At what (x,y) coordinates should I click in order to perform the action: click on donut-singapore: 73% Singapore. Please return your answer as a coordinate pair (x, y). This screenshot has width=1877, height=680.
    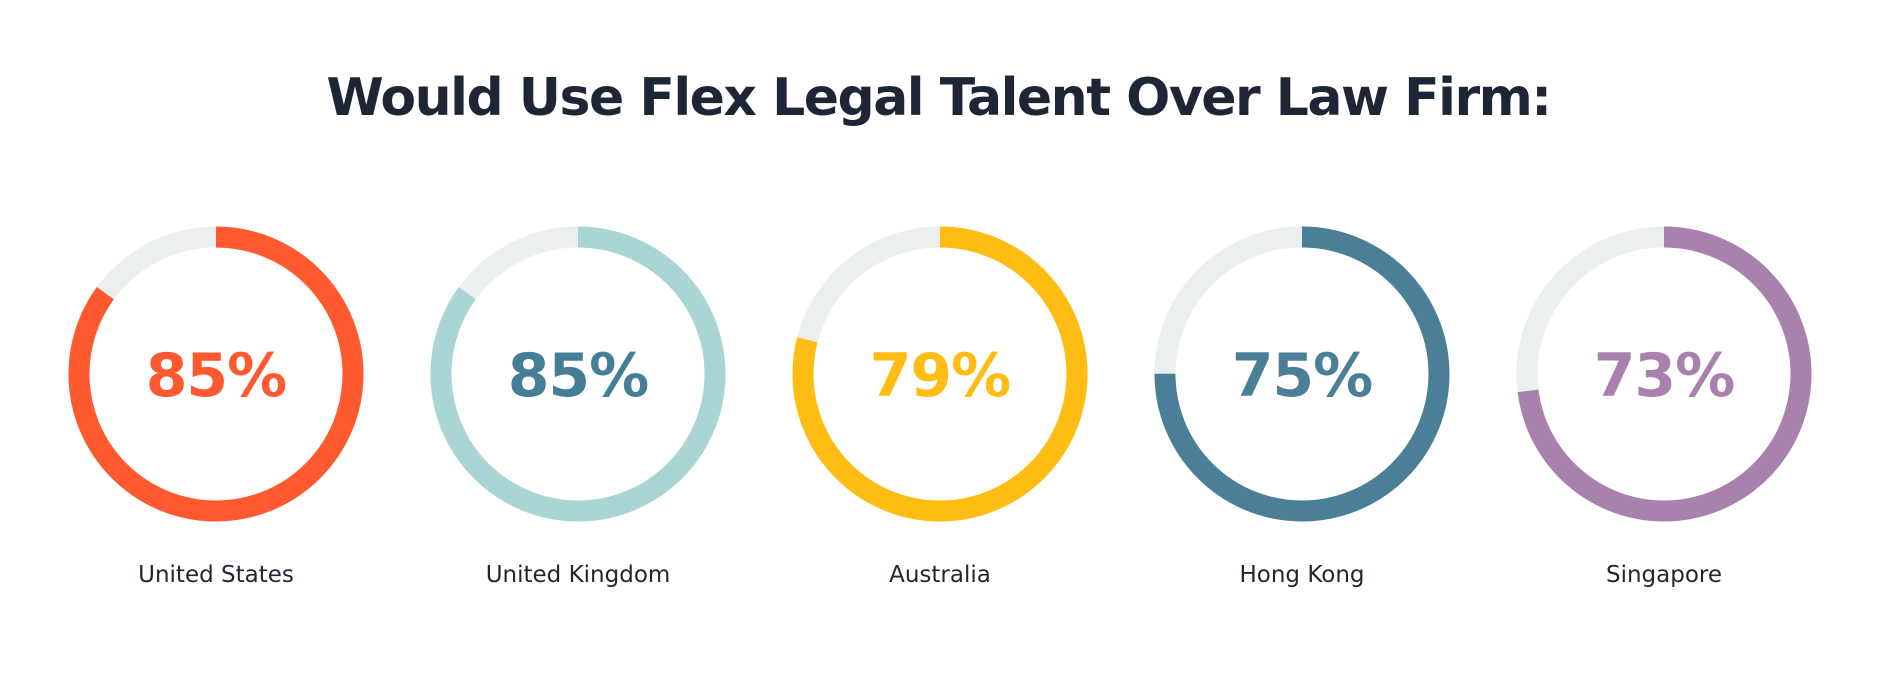
    Looking at the image, I should click on (1664, 407).